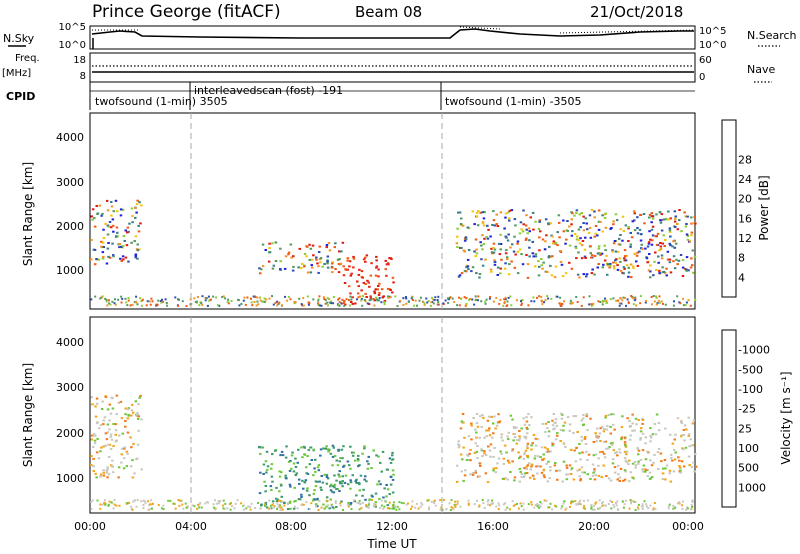  What do you see at coordinates (748, 448) in the screenshot?
I see `velocity-colorbar-tick-2: 100` at bounding box center [748, 448].